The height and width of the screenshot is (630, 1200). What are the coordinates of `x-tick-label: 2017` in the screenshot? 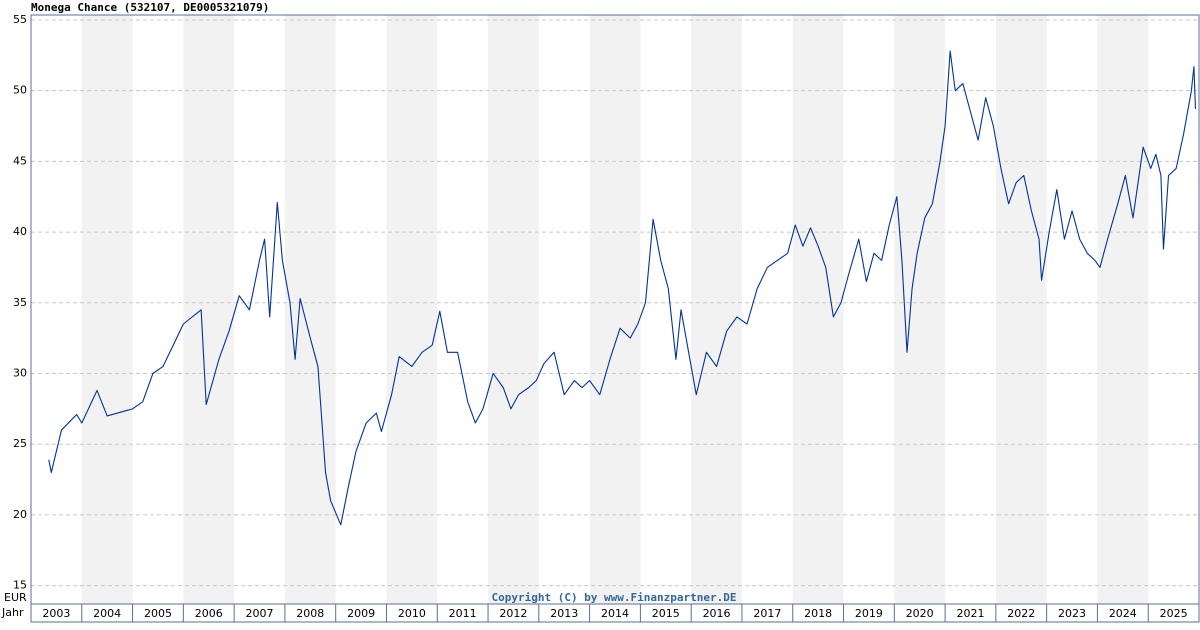 It's located at (767, 613).